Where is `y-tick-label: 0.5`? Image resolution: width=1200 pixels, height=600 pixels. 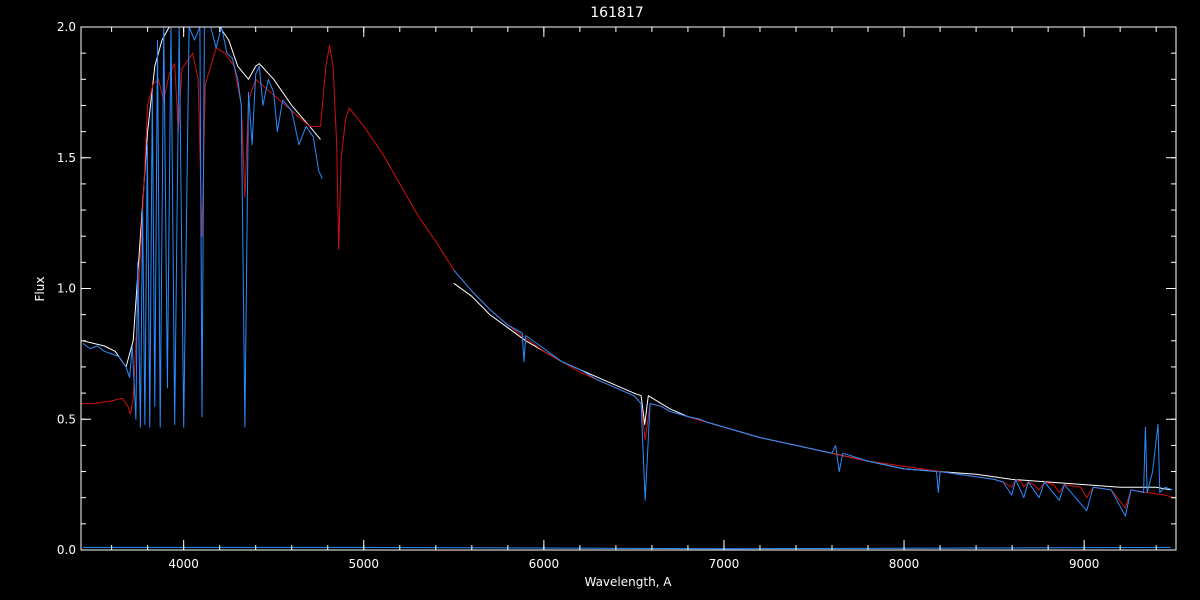 y-tick-label: 0.5 is located at coordinates (66, 419).